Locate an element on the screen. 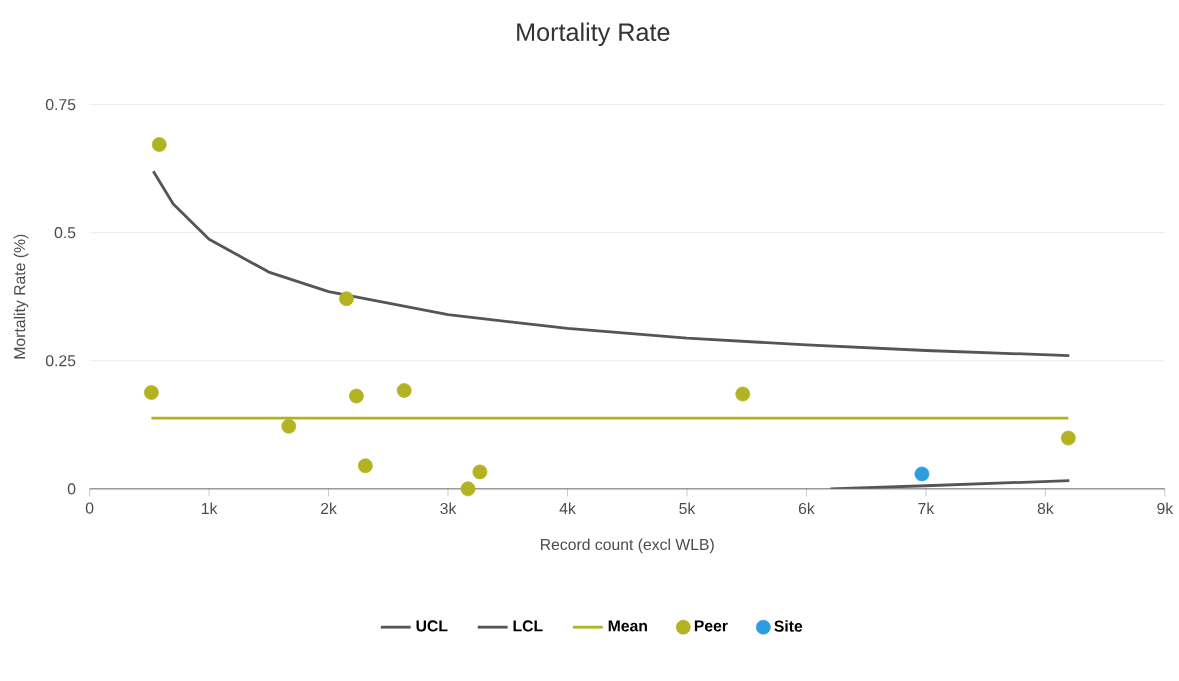 The image size is (1179, 681). y-tick-label: 0.75 is located at coordinates (60, 104).